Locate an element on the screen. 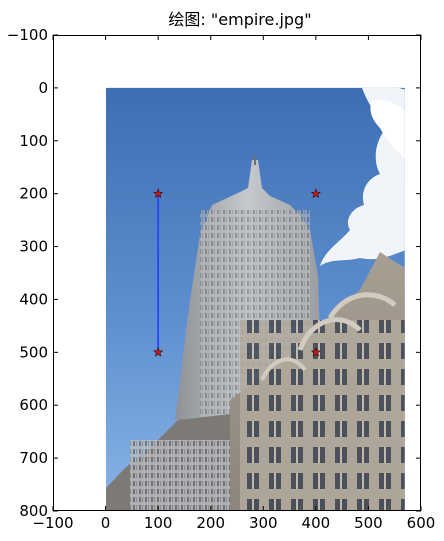  x-tick-label: 0 is located at coordinates (106, 523).